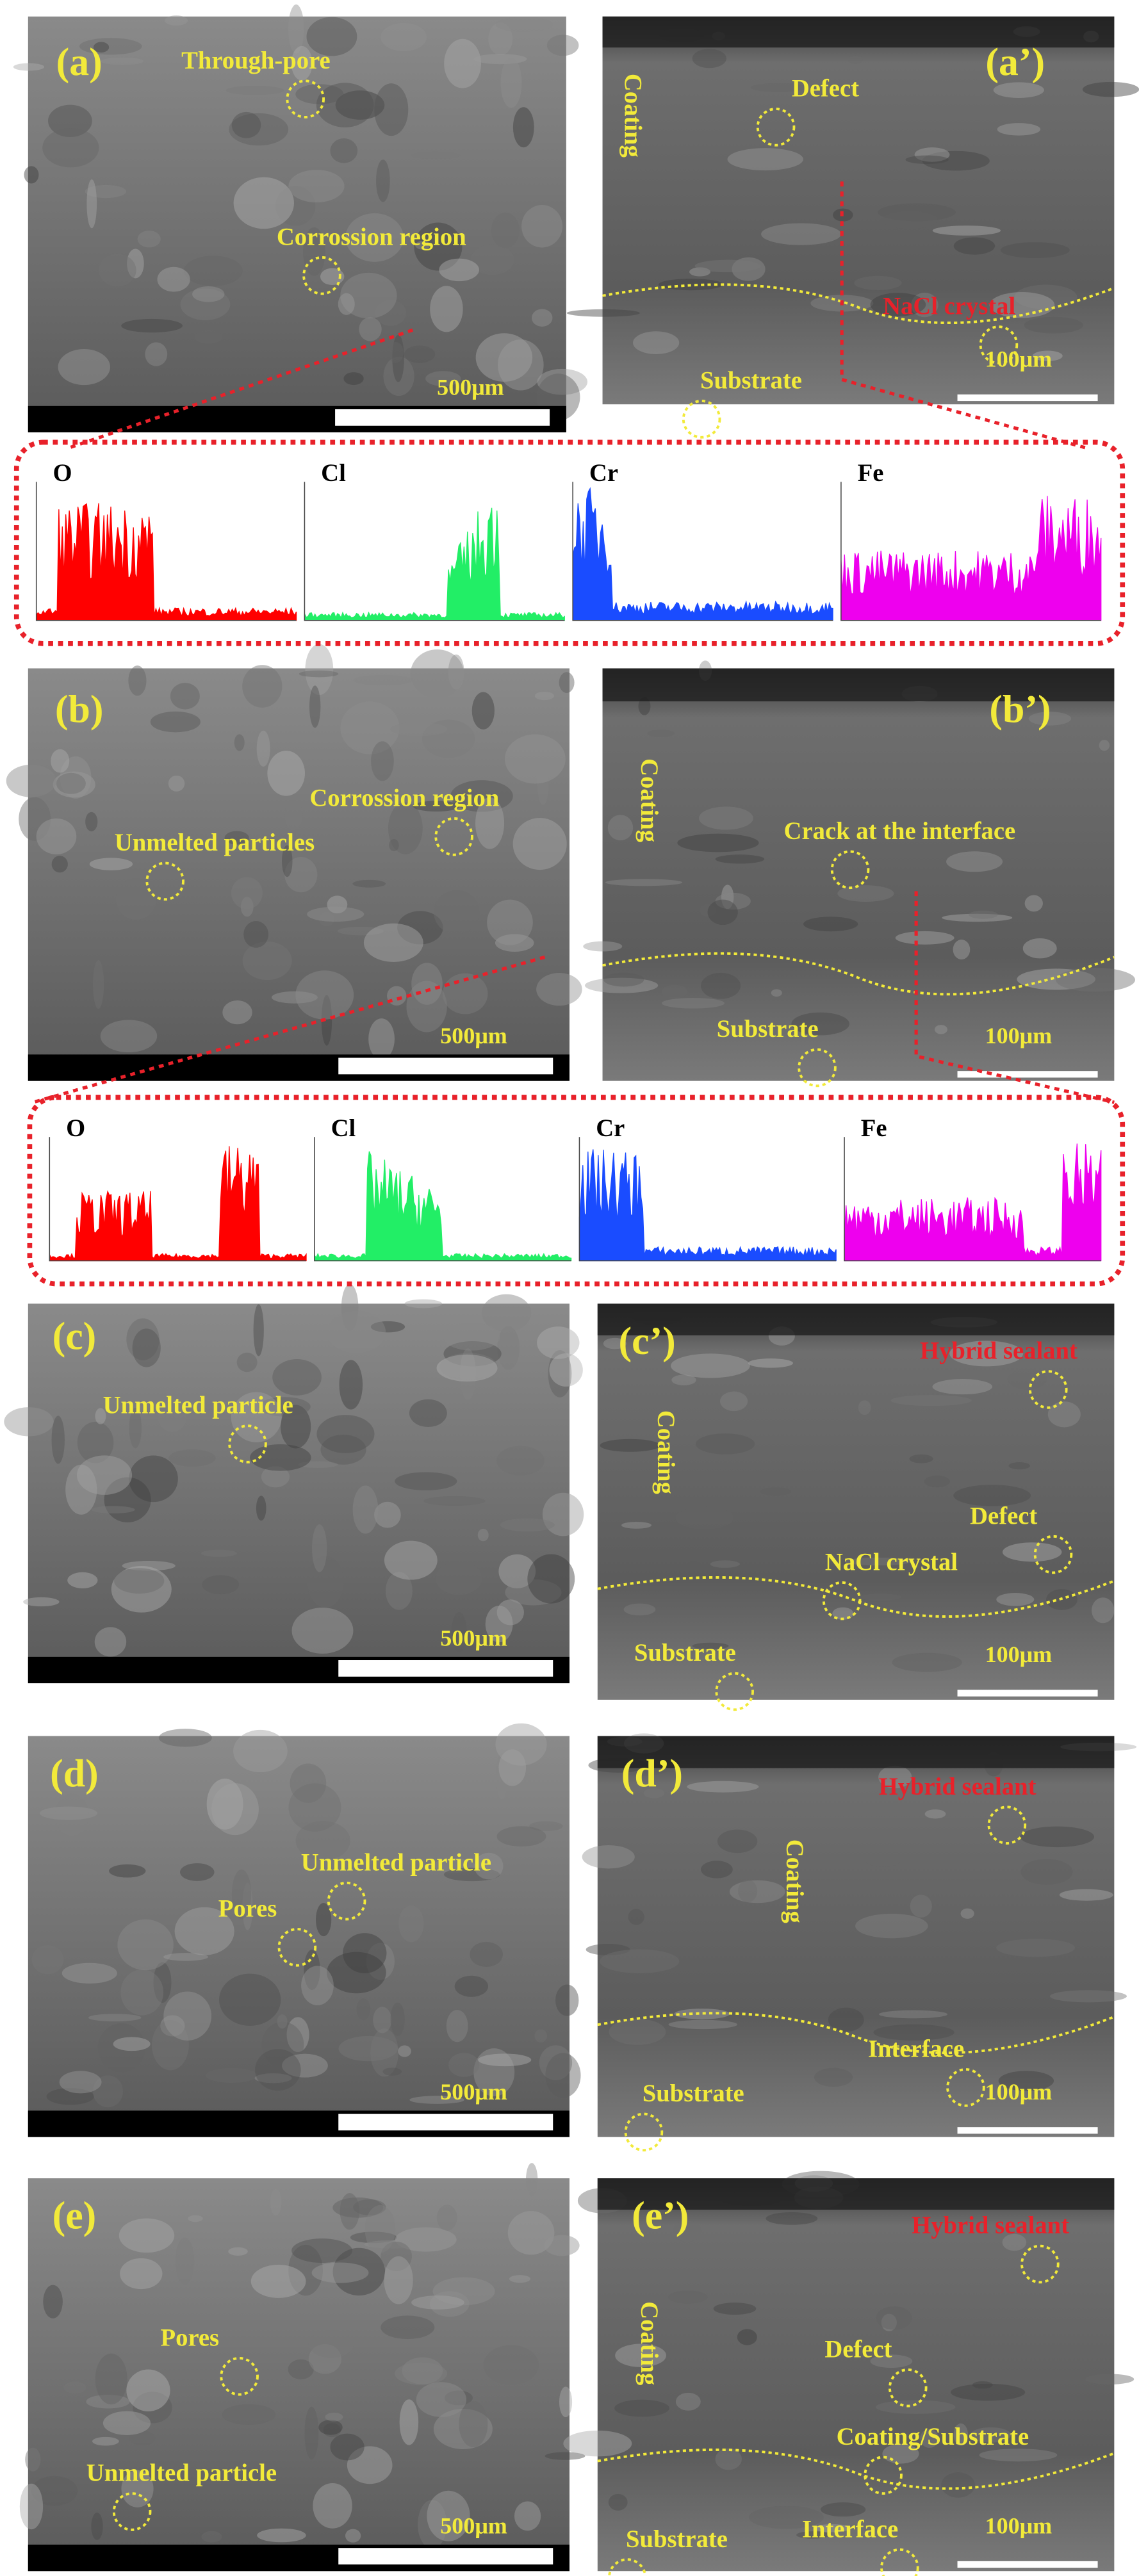  Describe the element at coordinates (900, 831) in the screenshot. I see `annotation: Crack at the interface` at that location.